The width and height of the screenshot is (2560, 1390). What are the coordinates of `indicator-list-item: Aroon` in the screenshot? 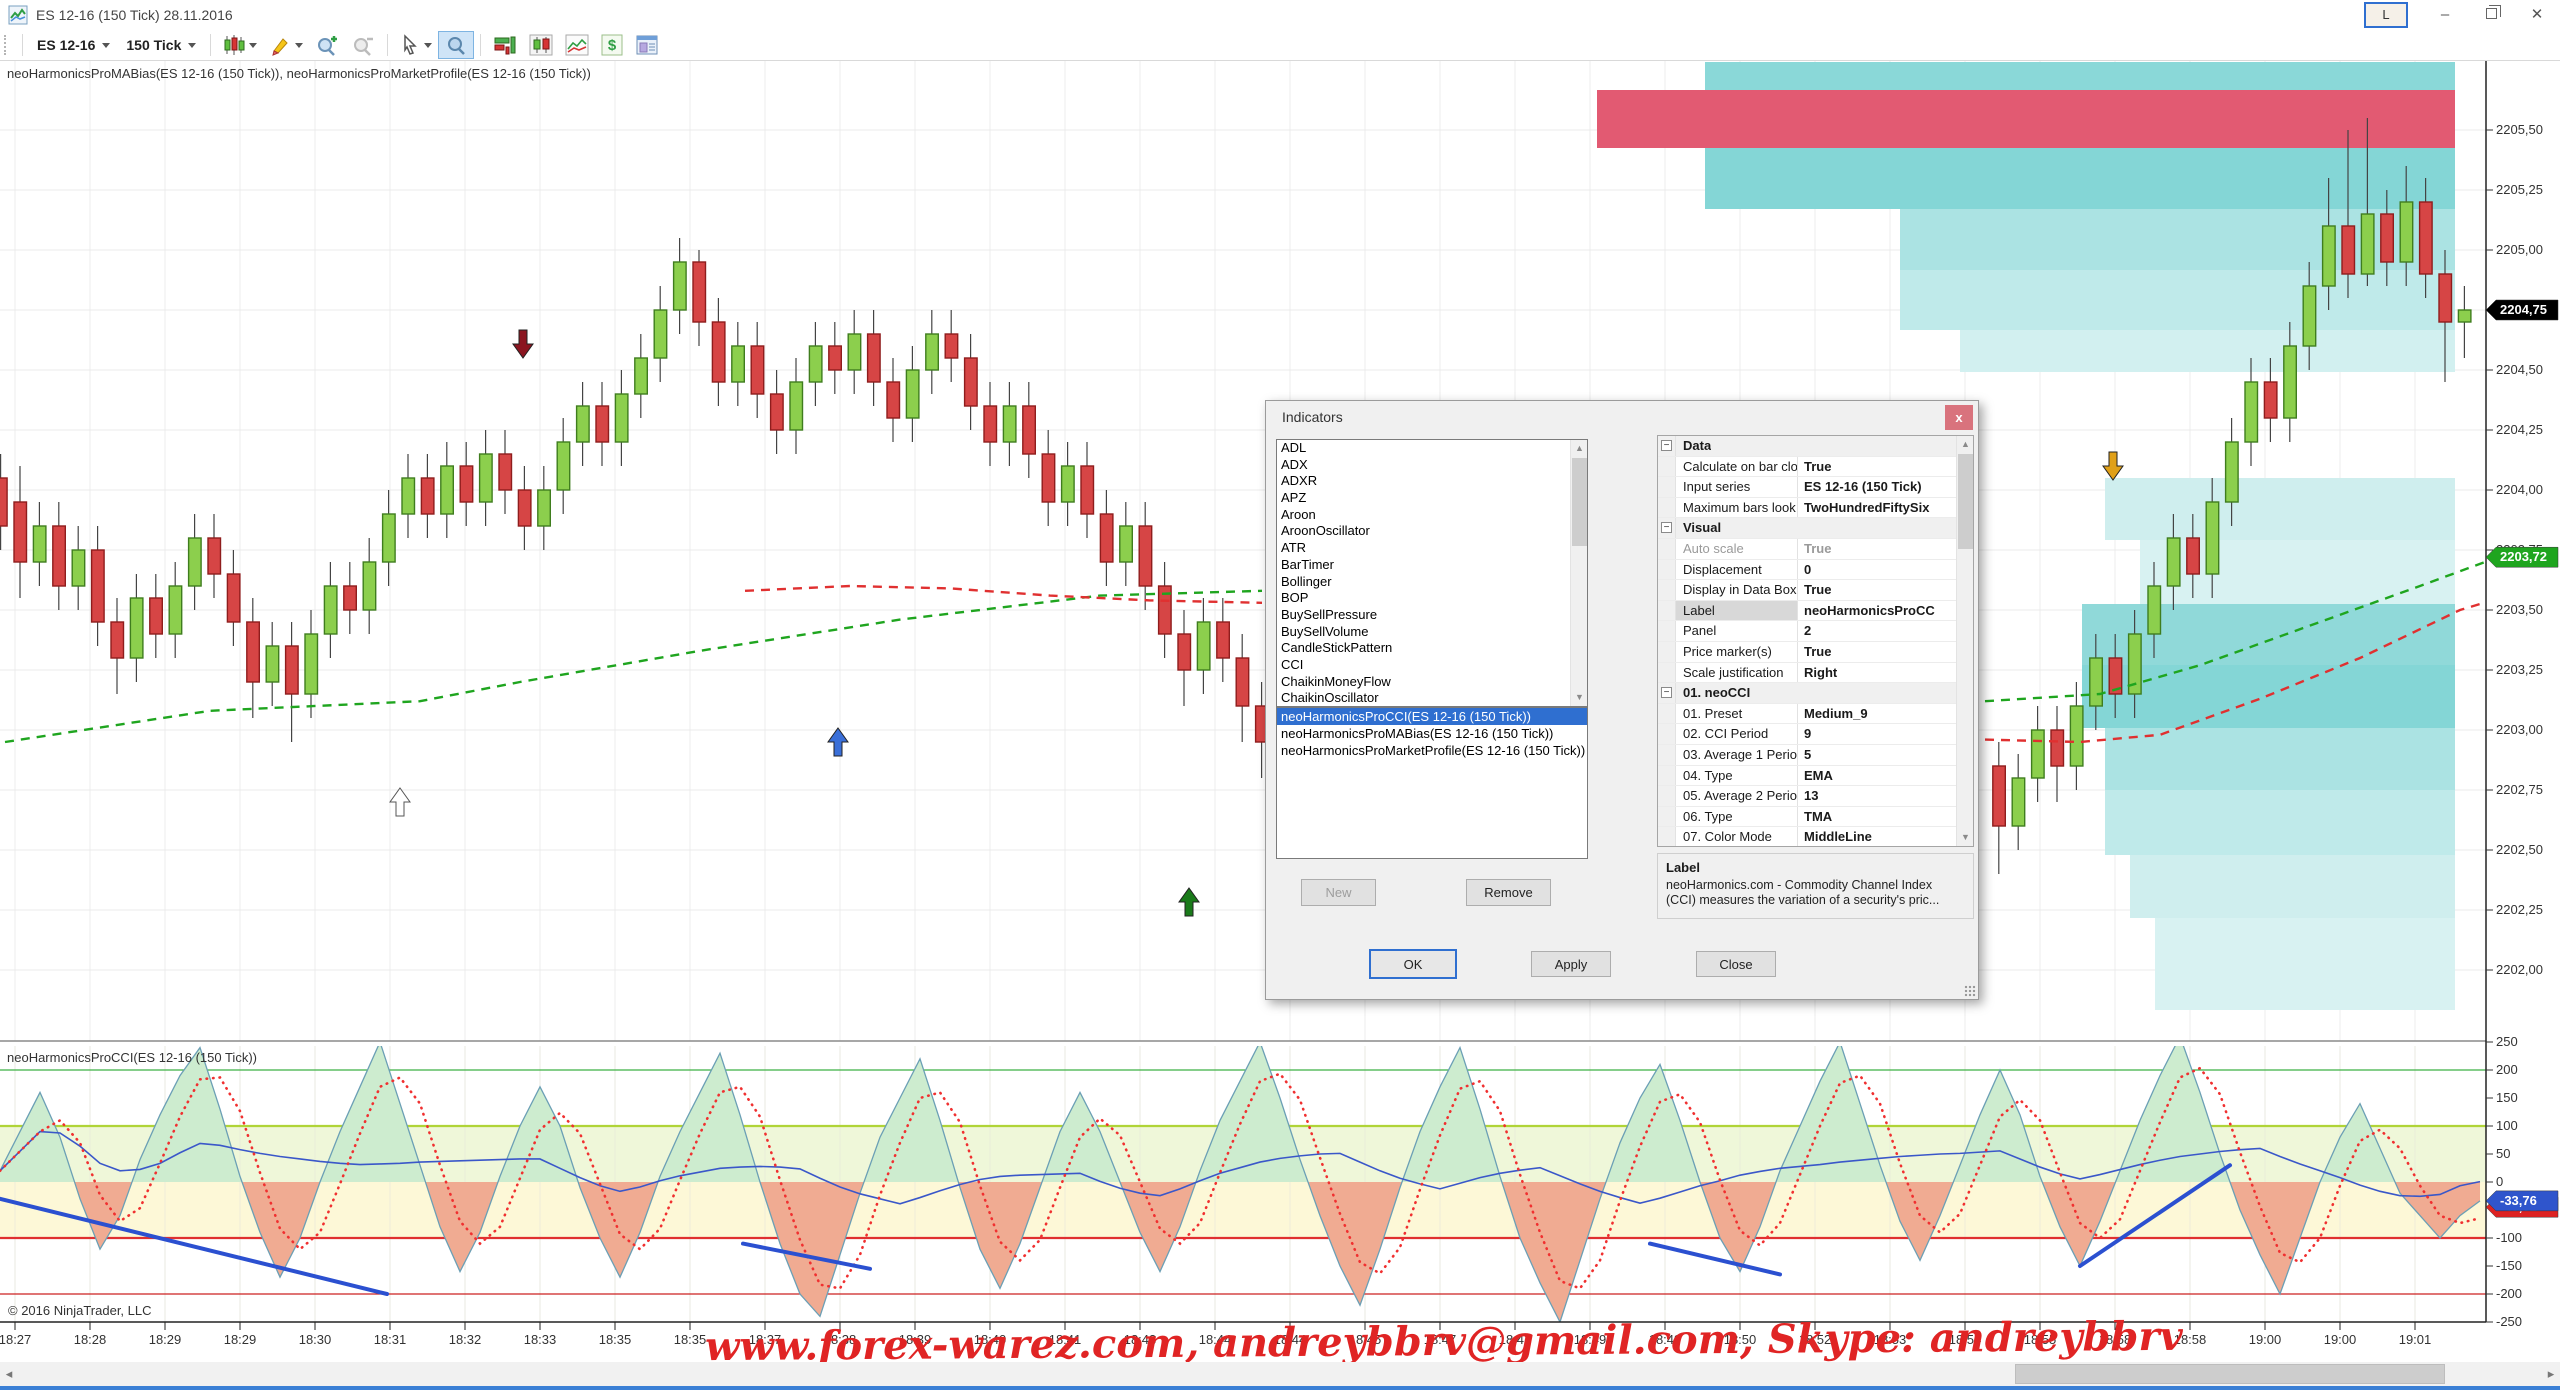 It's located at (1298, 514).